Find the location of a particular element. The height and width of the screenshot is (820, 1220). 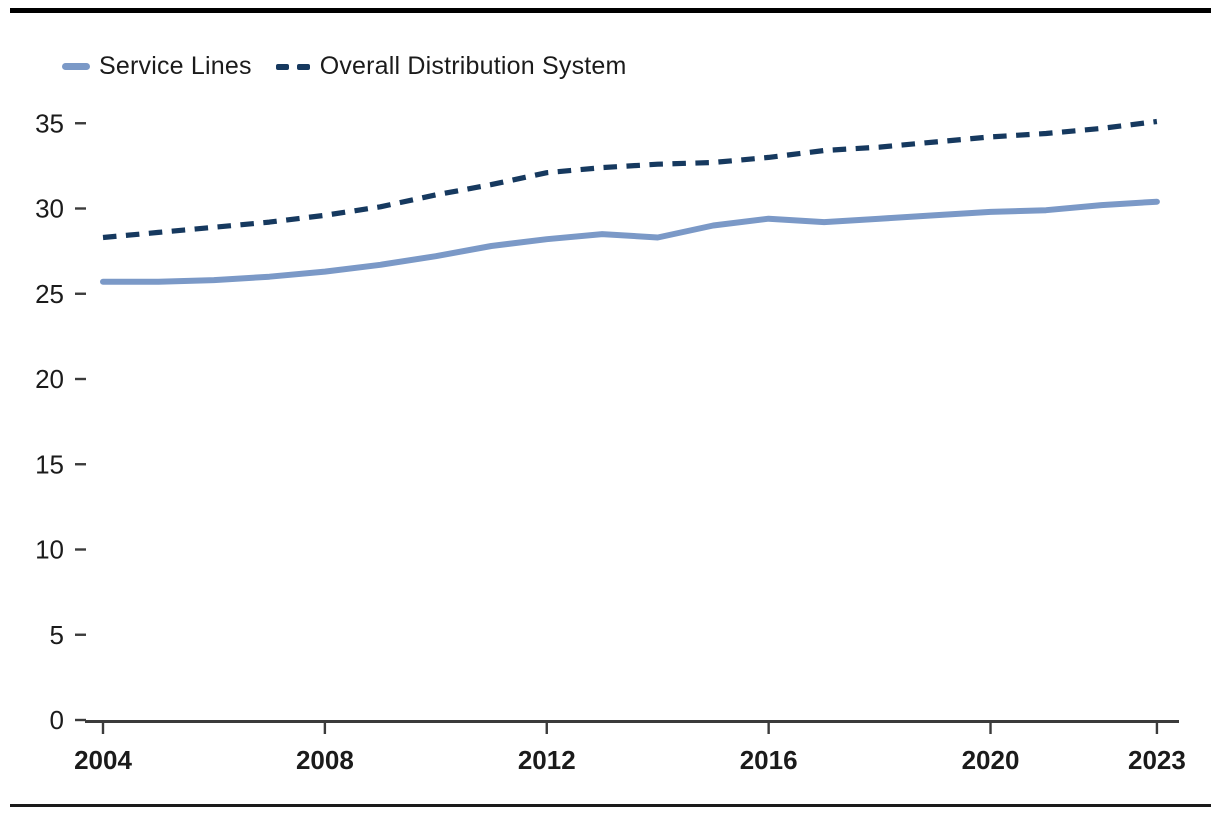

y-axis-tick-label: 25 is located at coordinates (49, 294).